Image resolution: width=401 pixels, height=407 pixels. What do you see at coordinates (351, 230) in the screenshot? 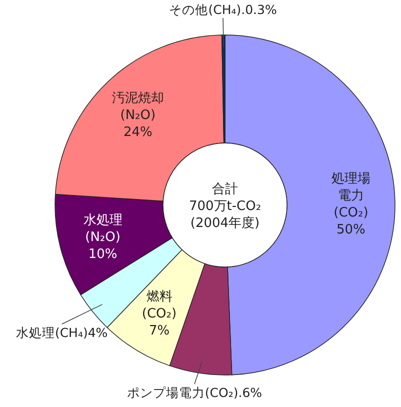
I see `data-label: 50%` at bounding box center [351, 230].